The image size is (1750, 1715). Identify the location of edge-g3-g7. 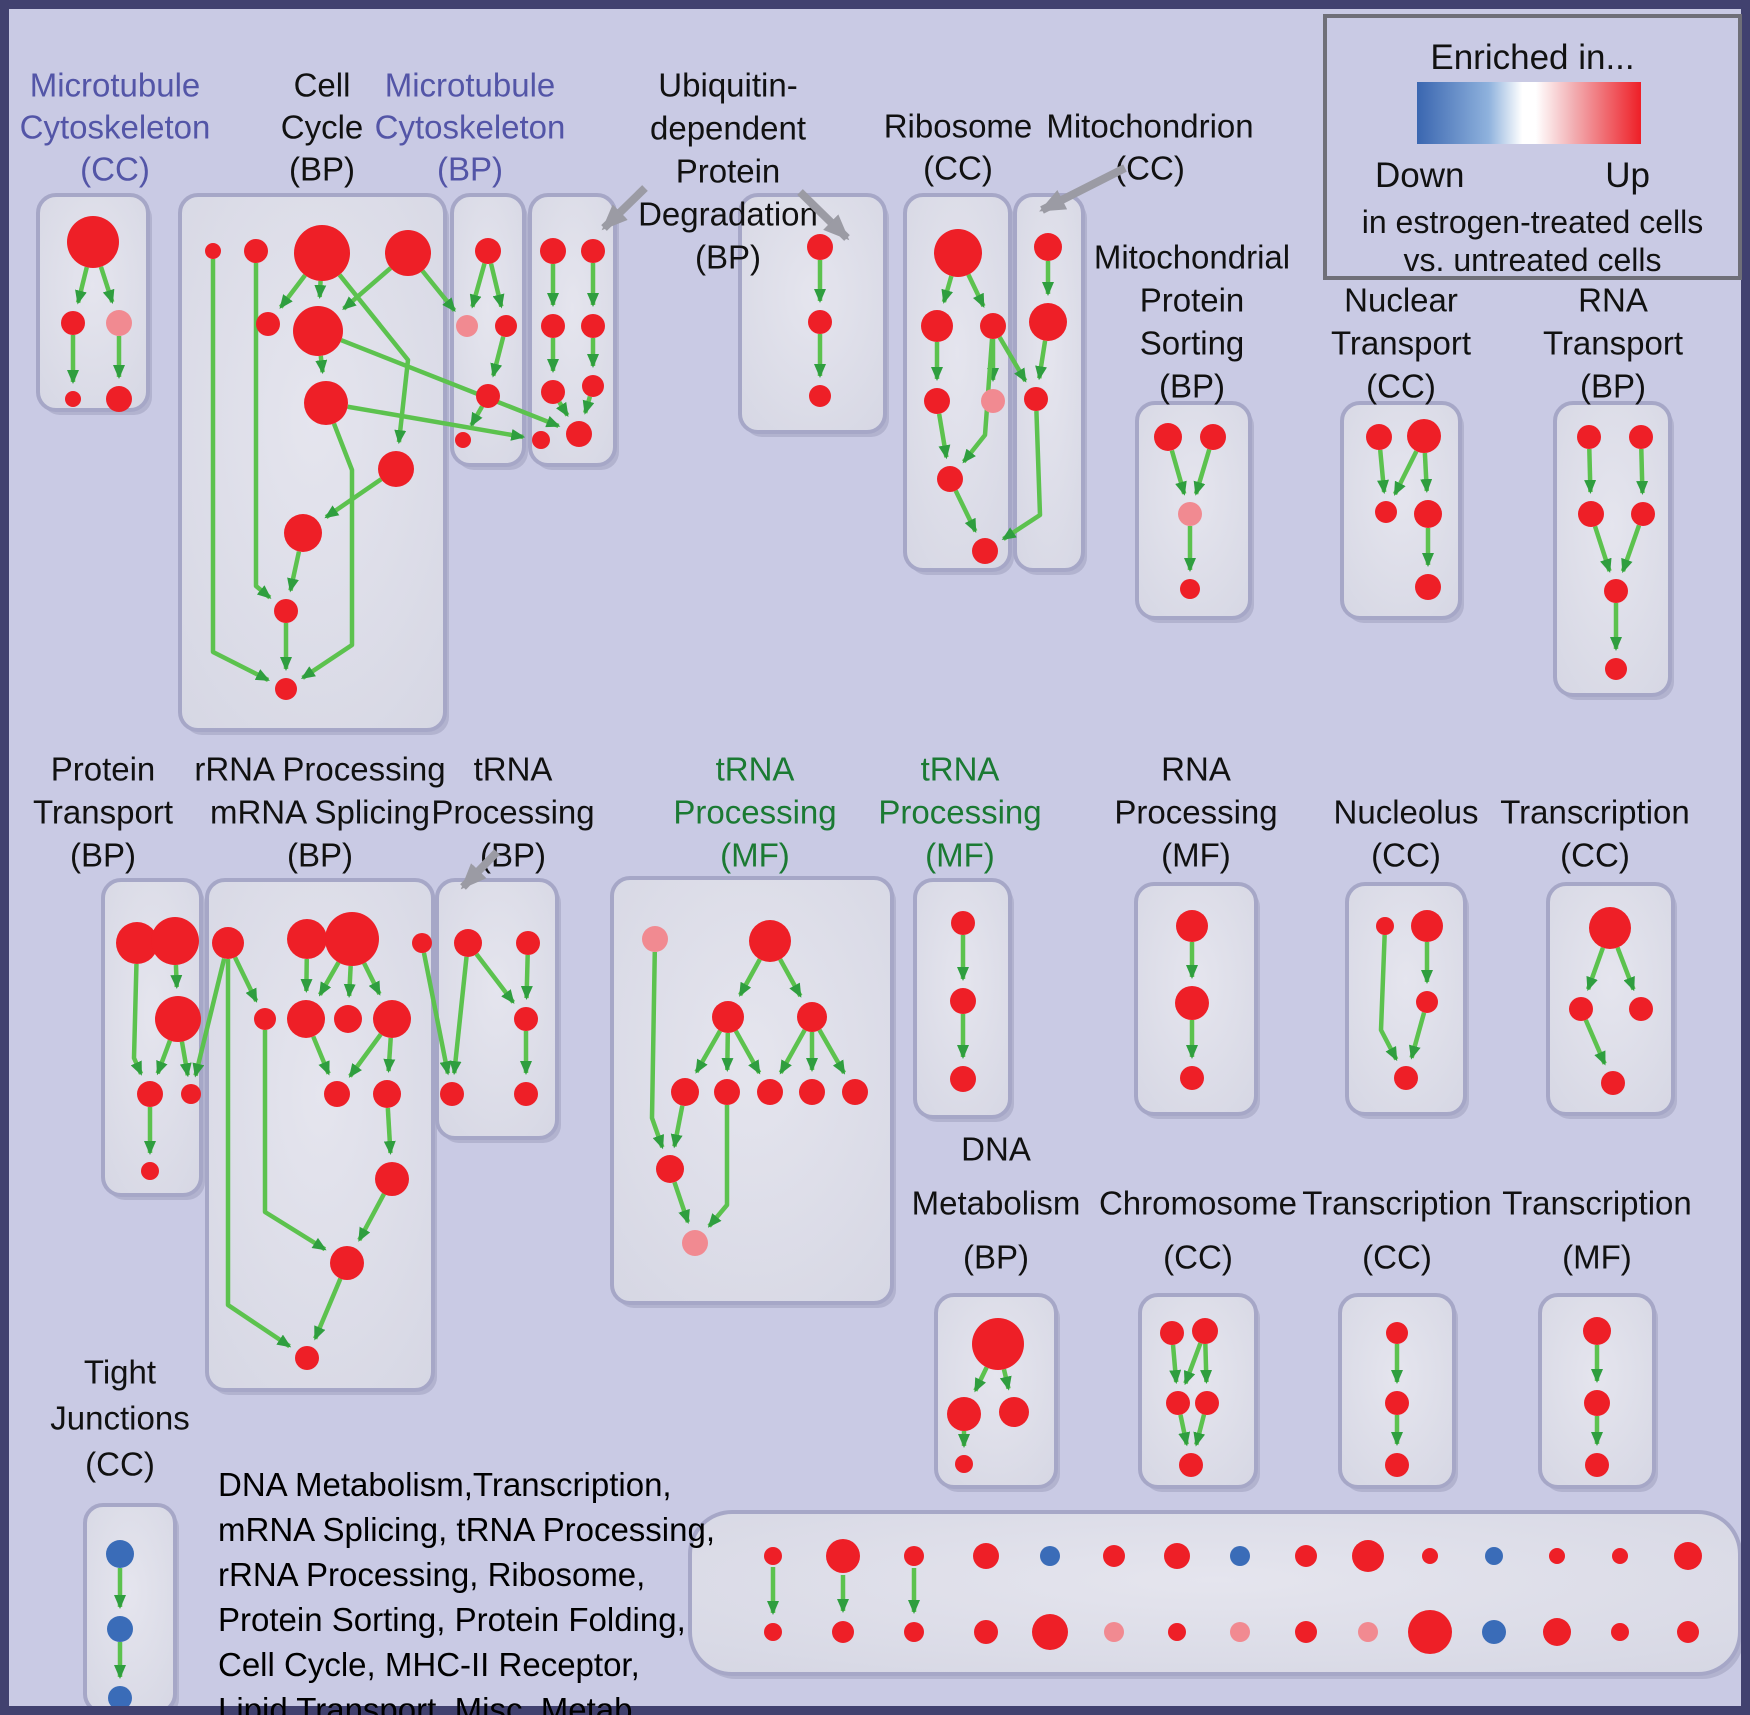
(349, 982).